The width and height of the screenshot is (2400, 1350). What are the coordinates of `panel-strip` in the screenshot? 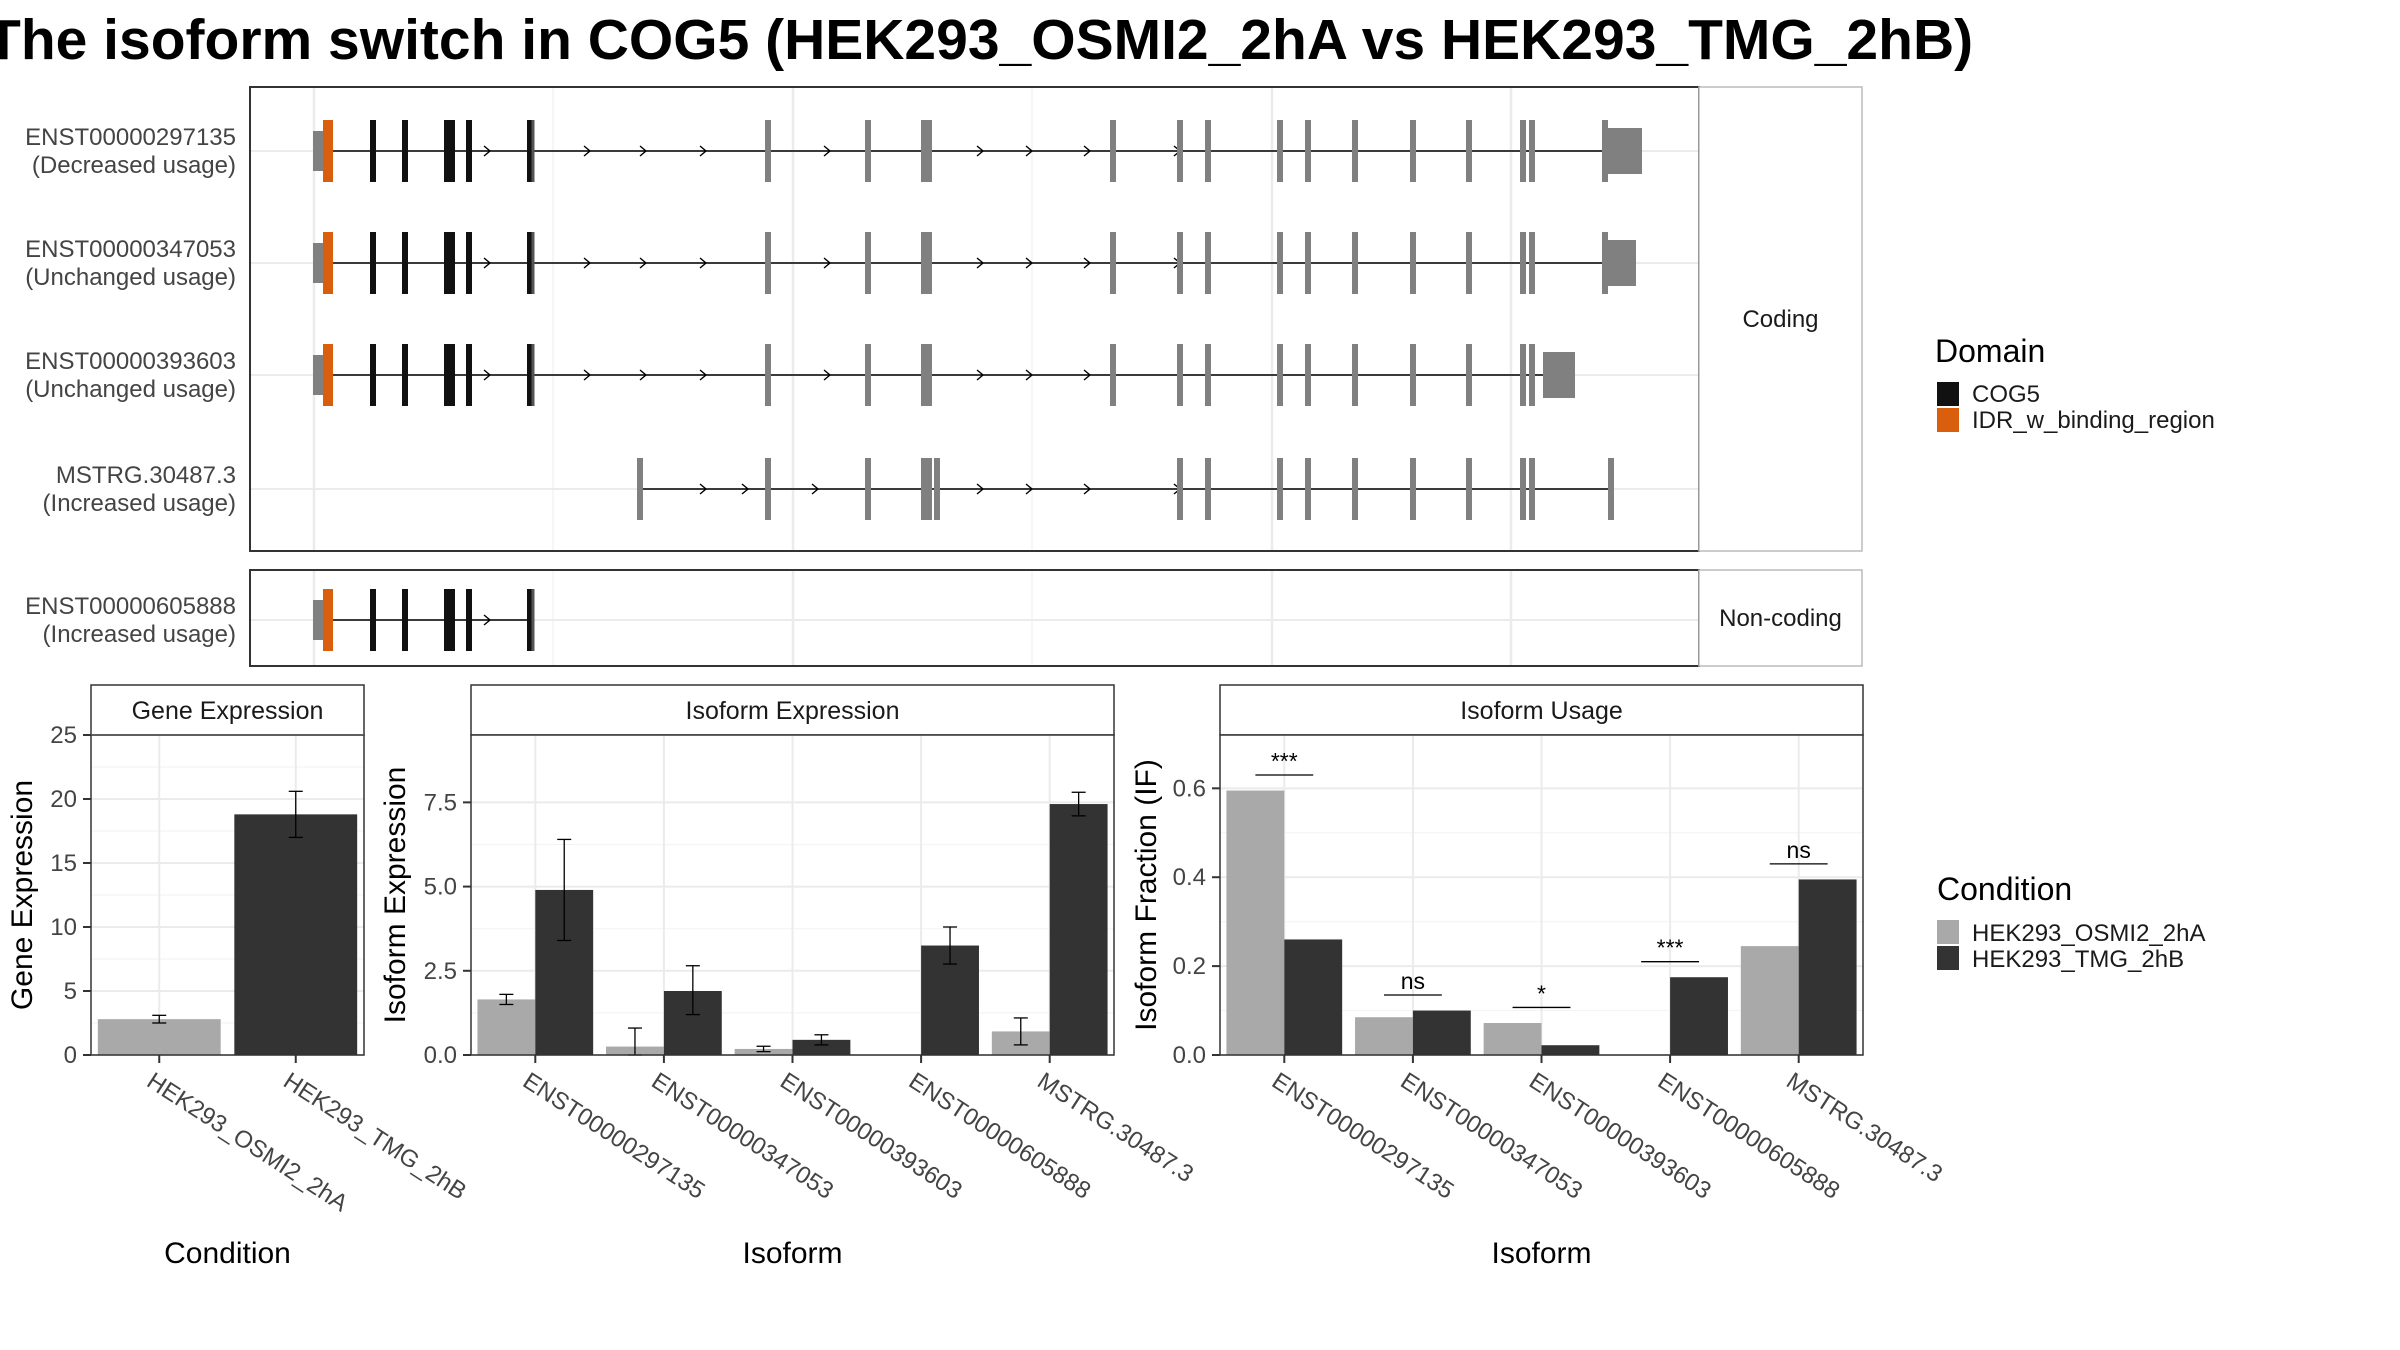 It's located at (792, 710).